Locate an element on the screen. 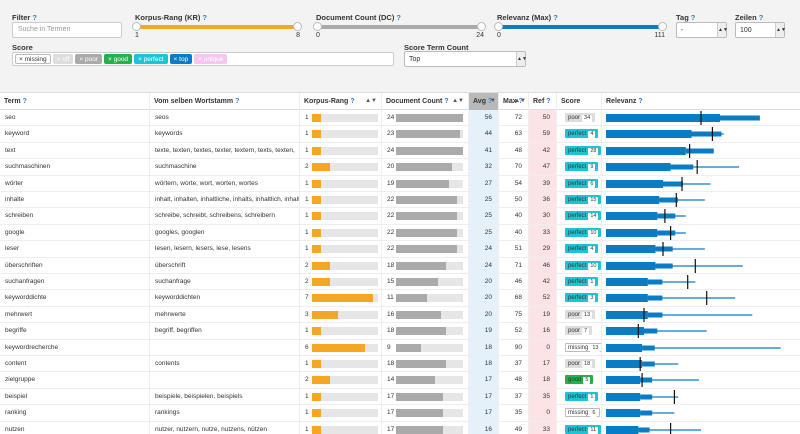 This screenshot has width=800, height=434. col-header-document-count: Document Count? ▲▼ is located at coordinates (425, 101).